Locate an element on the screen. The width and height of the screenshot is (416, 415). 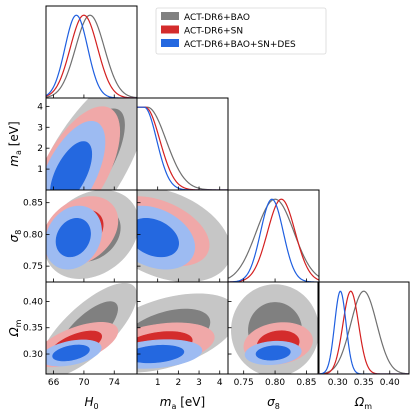
x-tick-label-Omegam: 0.40 is located at coordinates (390, 383).